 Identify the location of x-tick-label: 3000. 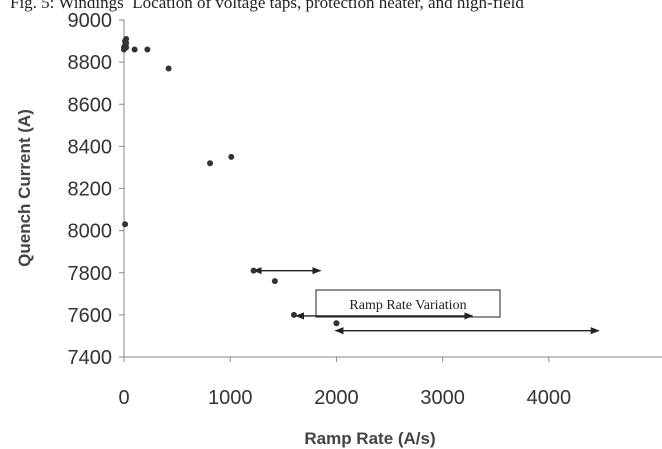
(442, 398).